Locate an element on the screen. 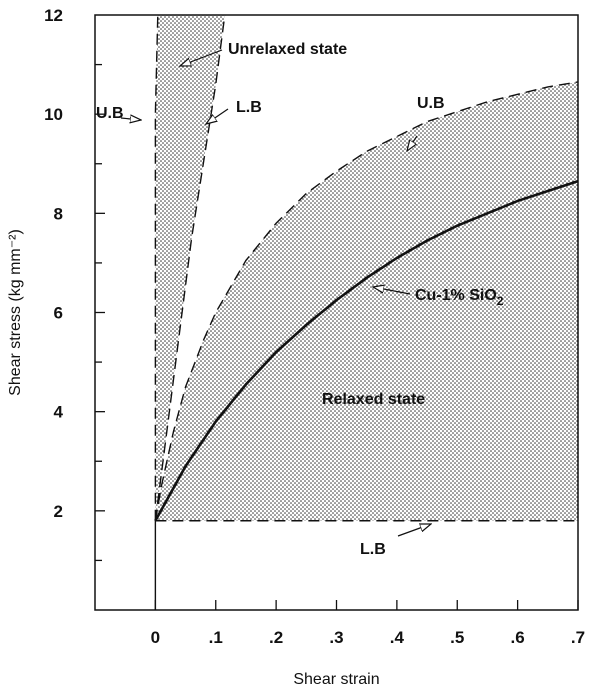  x-tick-label-0: 0 is located at coordinates (155, 637).